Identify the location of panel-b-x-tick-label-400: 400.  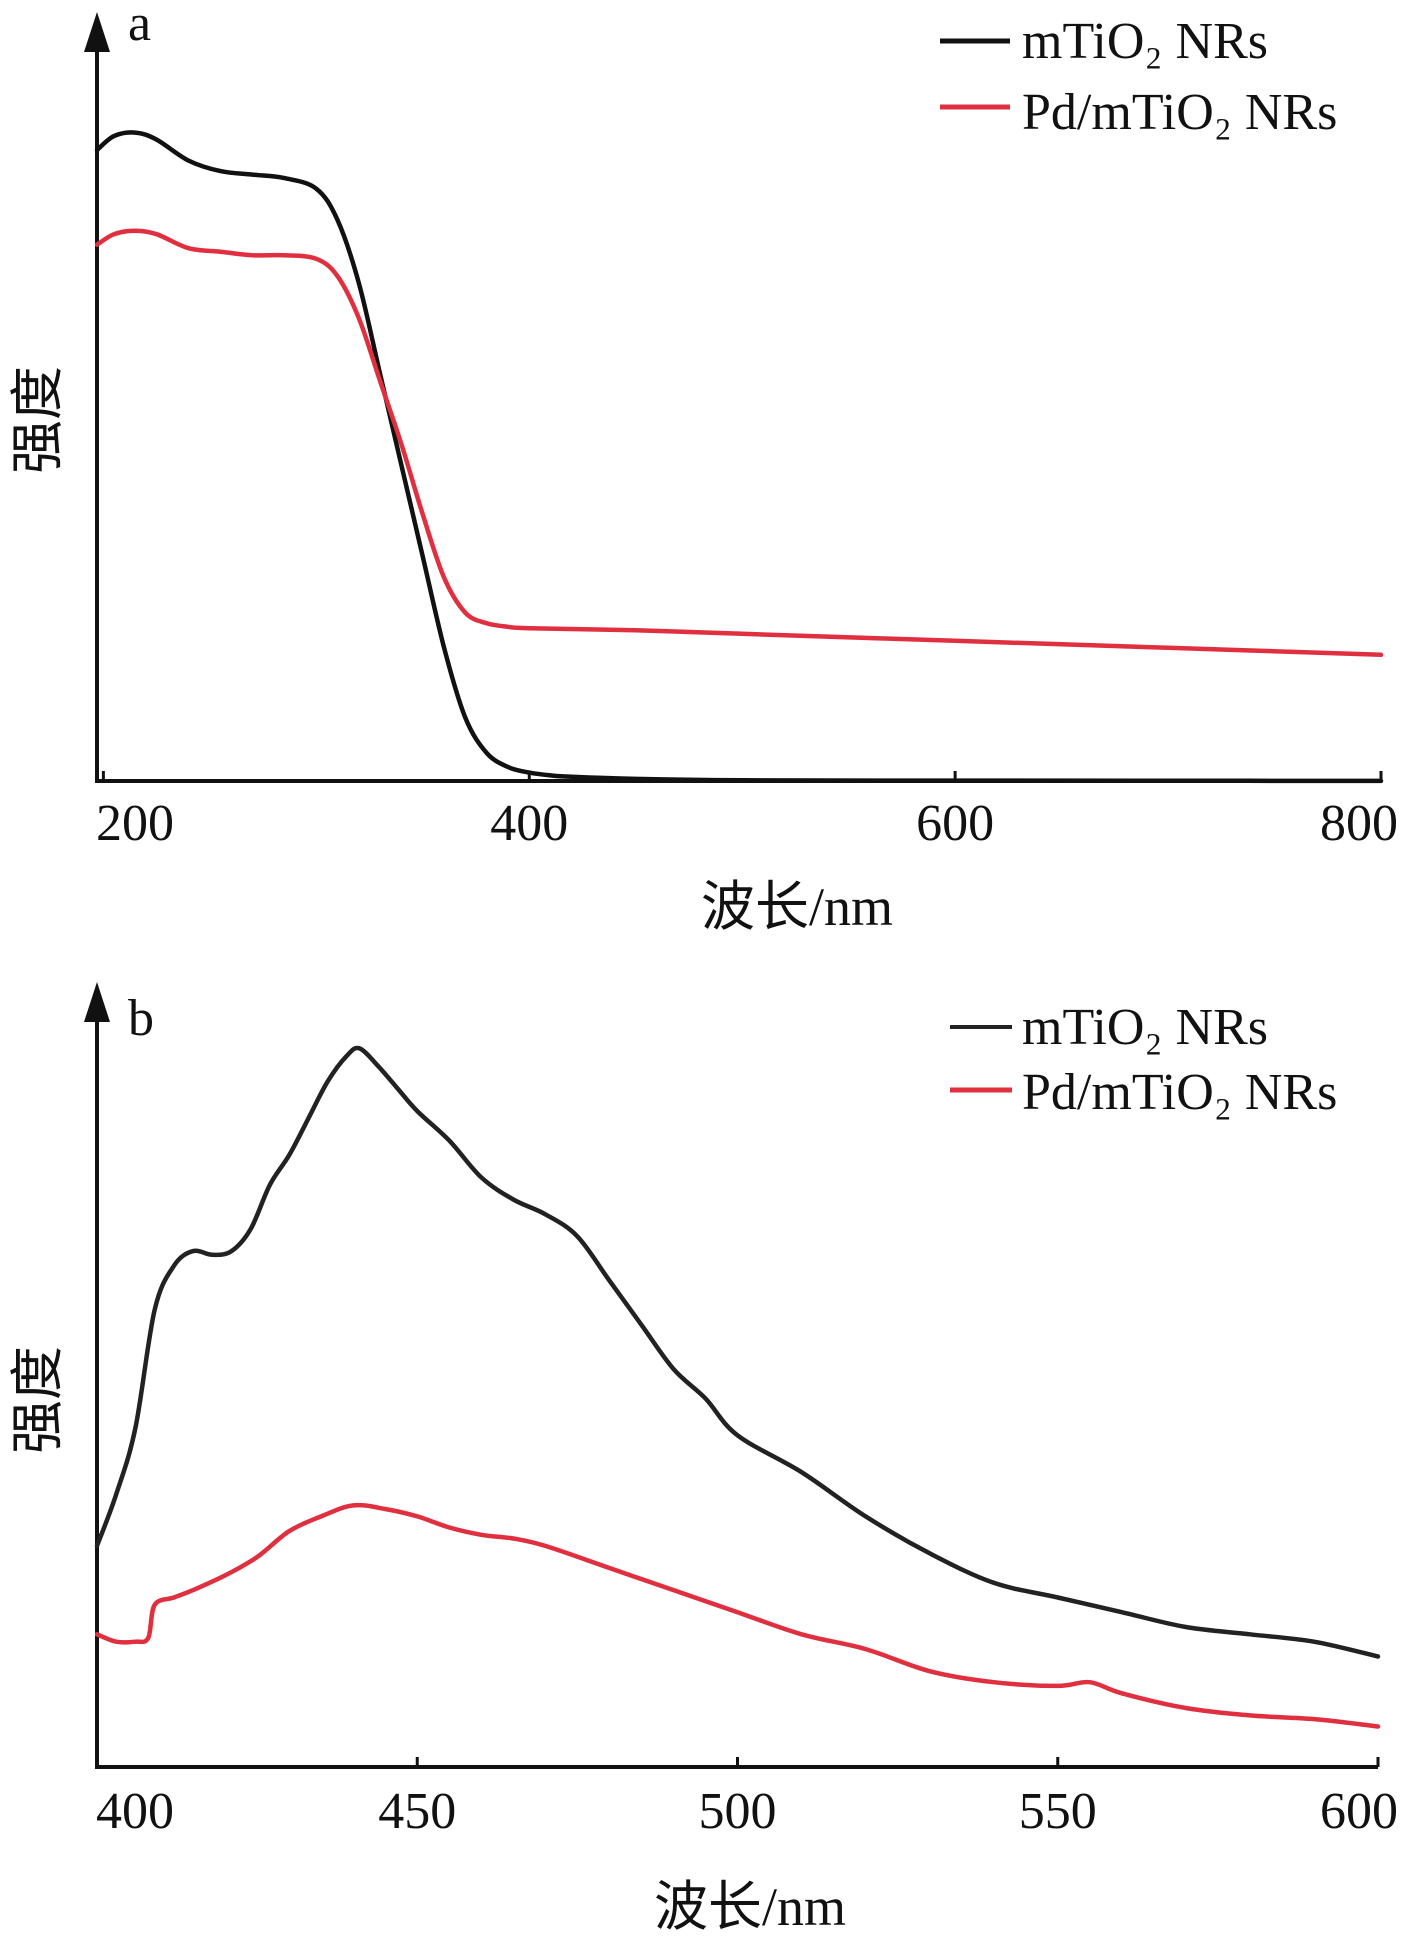
(135, 1811).